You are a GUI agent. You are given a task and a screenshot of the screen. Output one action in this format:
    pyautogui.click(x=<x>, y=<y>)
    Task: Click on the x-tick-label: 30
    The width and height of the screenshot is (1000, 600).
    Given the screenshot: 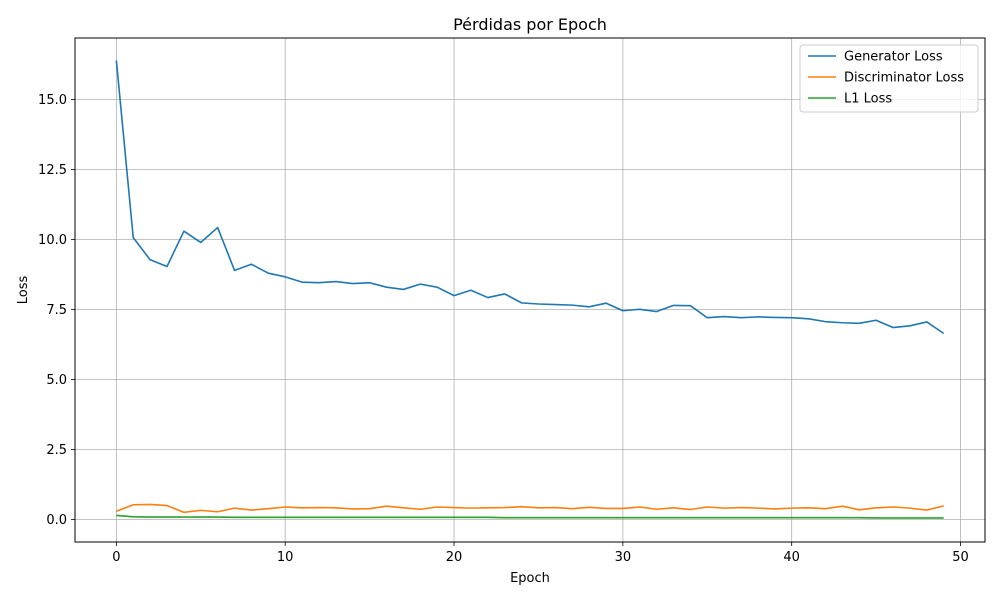 What is the action you would take?
    pyautogui.click(x=623, y=557)
    